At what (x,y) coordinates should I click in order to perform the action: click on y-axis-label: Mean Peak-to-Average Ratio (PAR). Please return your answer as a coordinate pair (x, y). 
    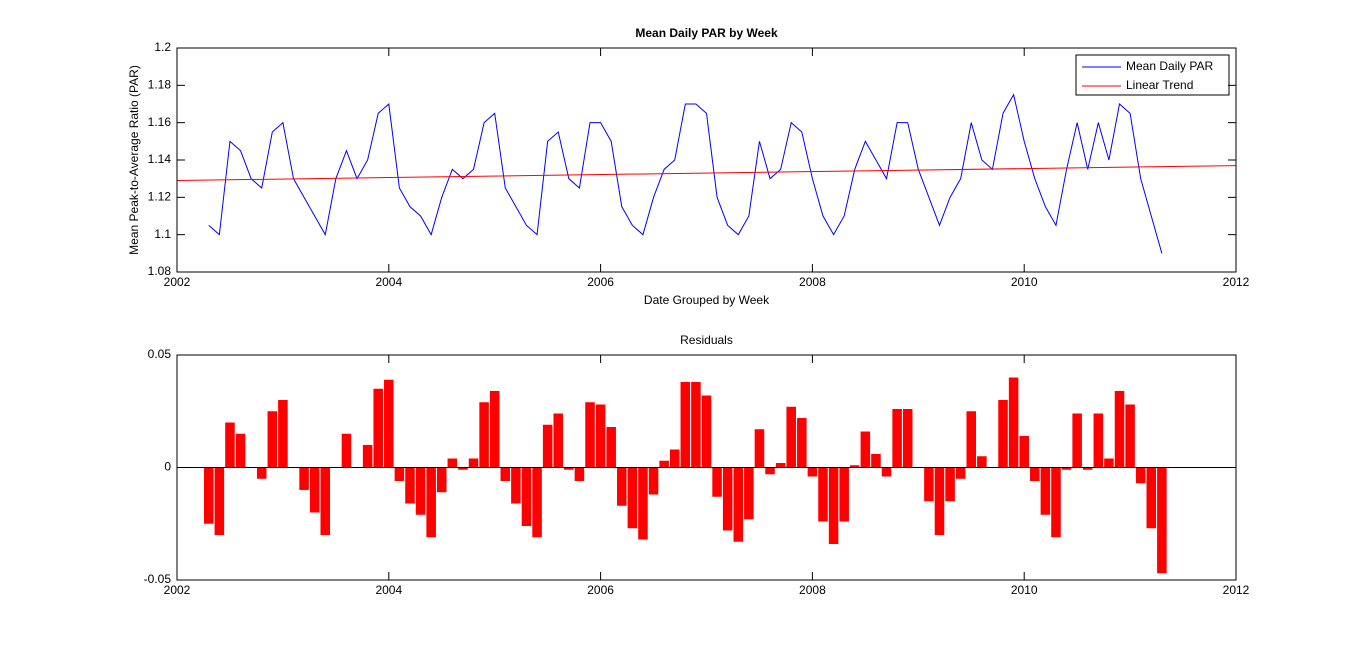
    Looking at the image, I should click on (134, 160).